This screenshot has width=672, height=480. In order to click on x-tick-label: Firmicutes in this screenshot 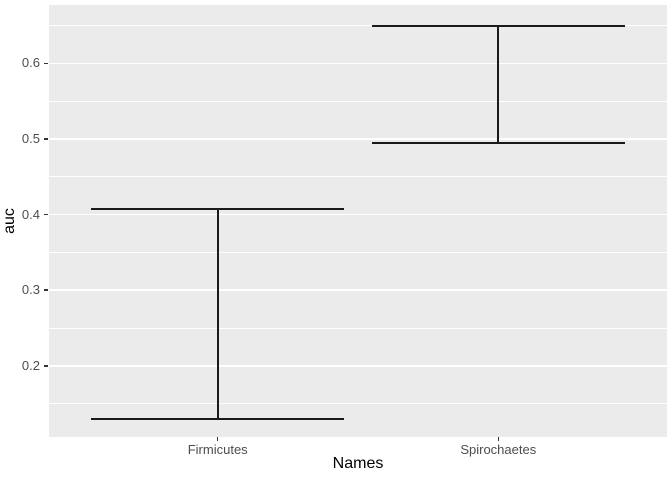, I will do `click(217, 449)`.